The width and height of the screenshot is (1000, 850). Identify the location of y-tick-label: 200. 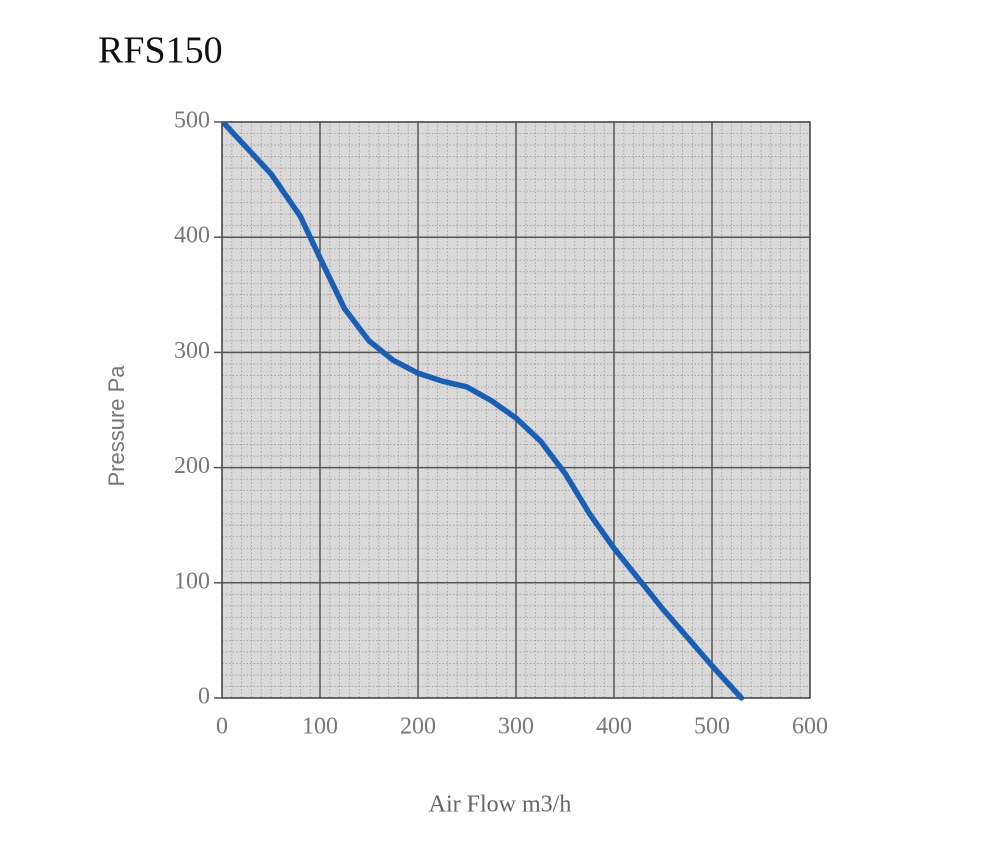
(192, 466).